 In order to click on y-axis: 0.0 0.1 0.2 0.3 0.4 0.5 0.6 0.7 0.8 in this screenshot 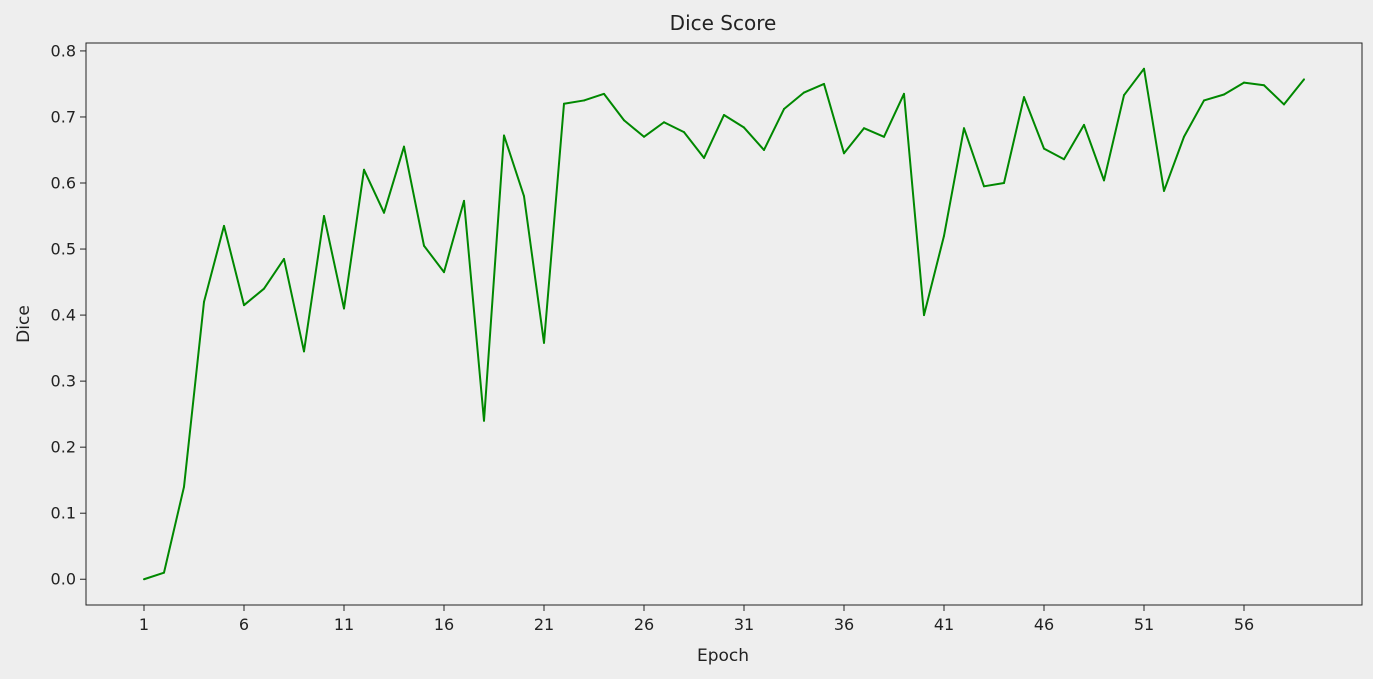, I will do `click(68, 315)`.